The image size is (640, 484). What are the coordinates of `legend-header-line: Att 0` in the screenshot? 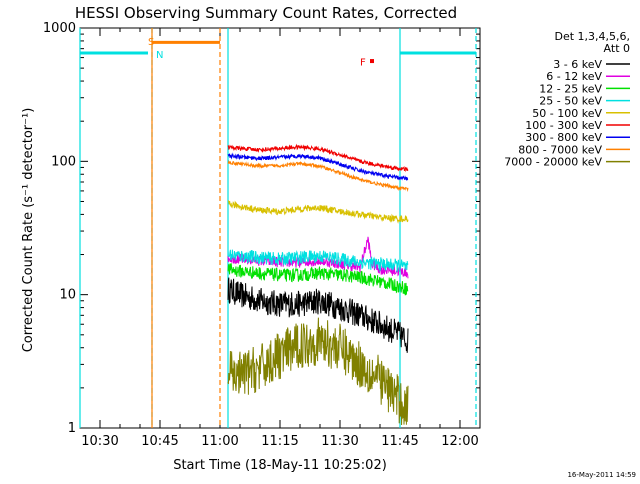 It's located at (617, 48).